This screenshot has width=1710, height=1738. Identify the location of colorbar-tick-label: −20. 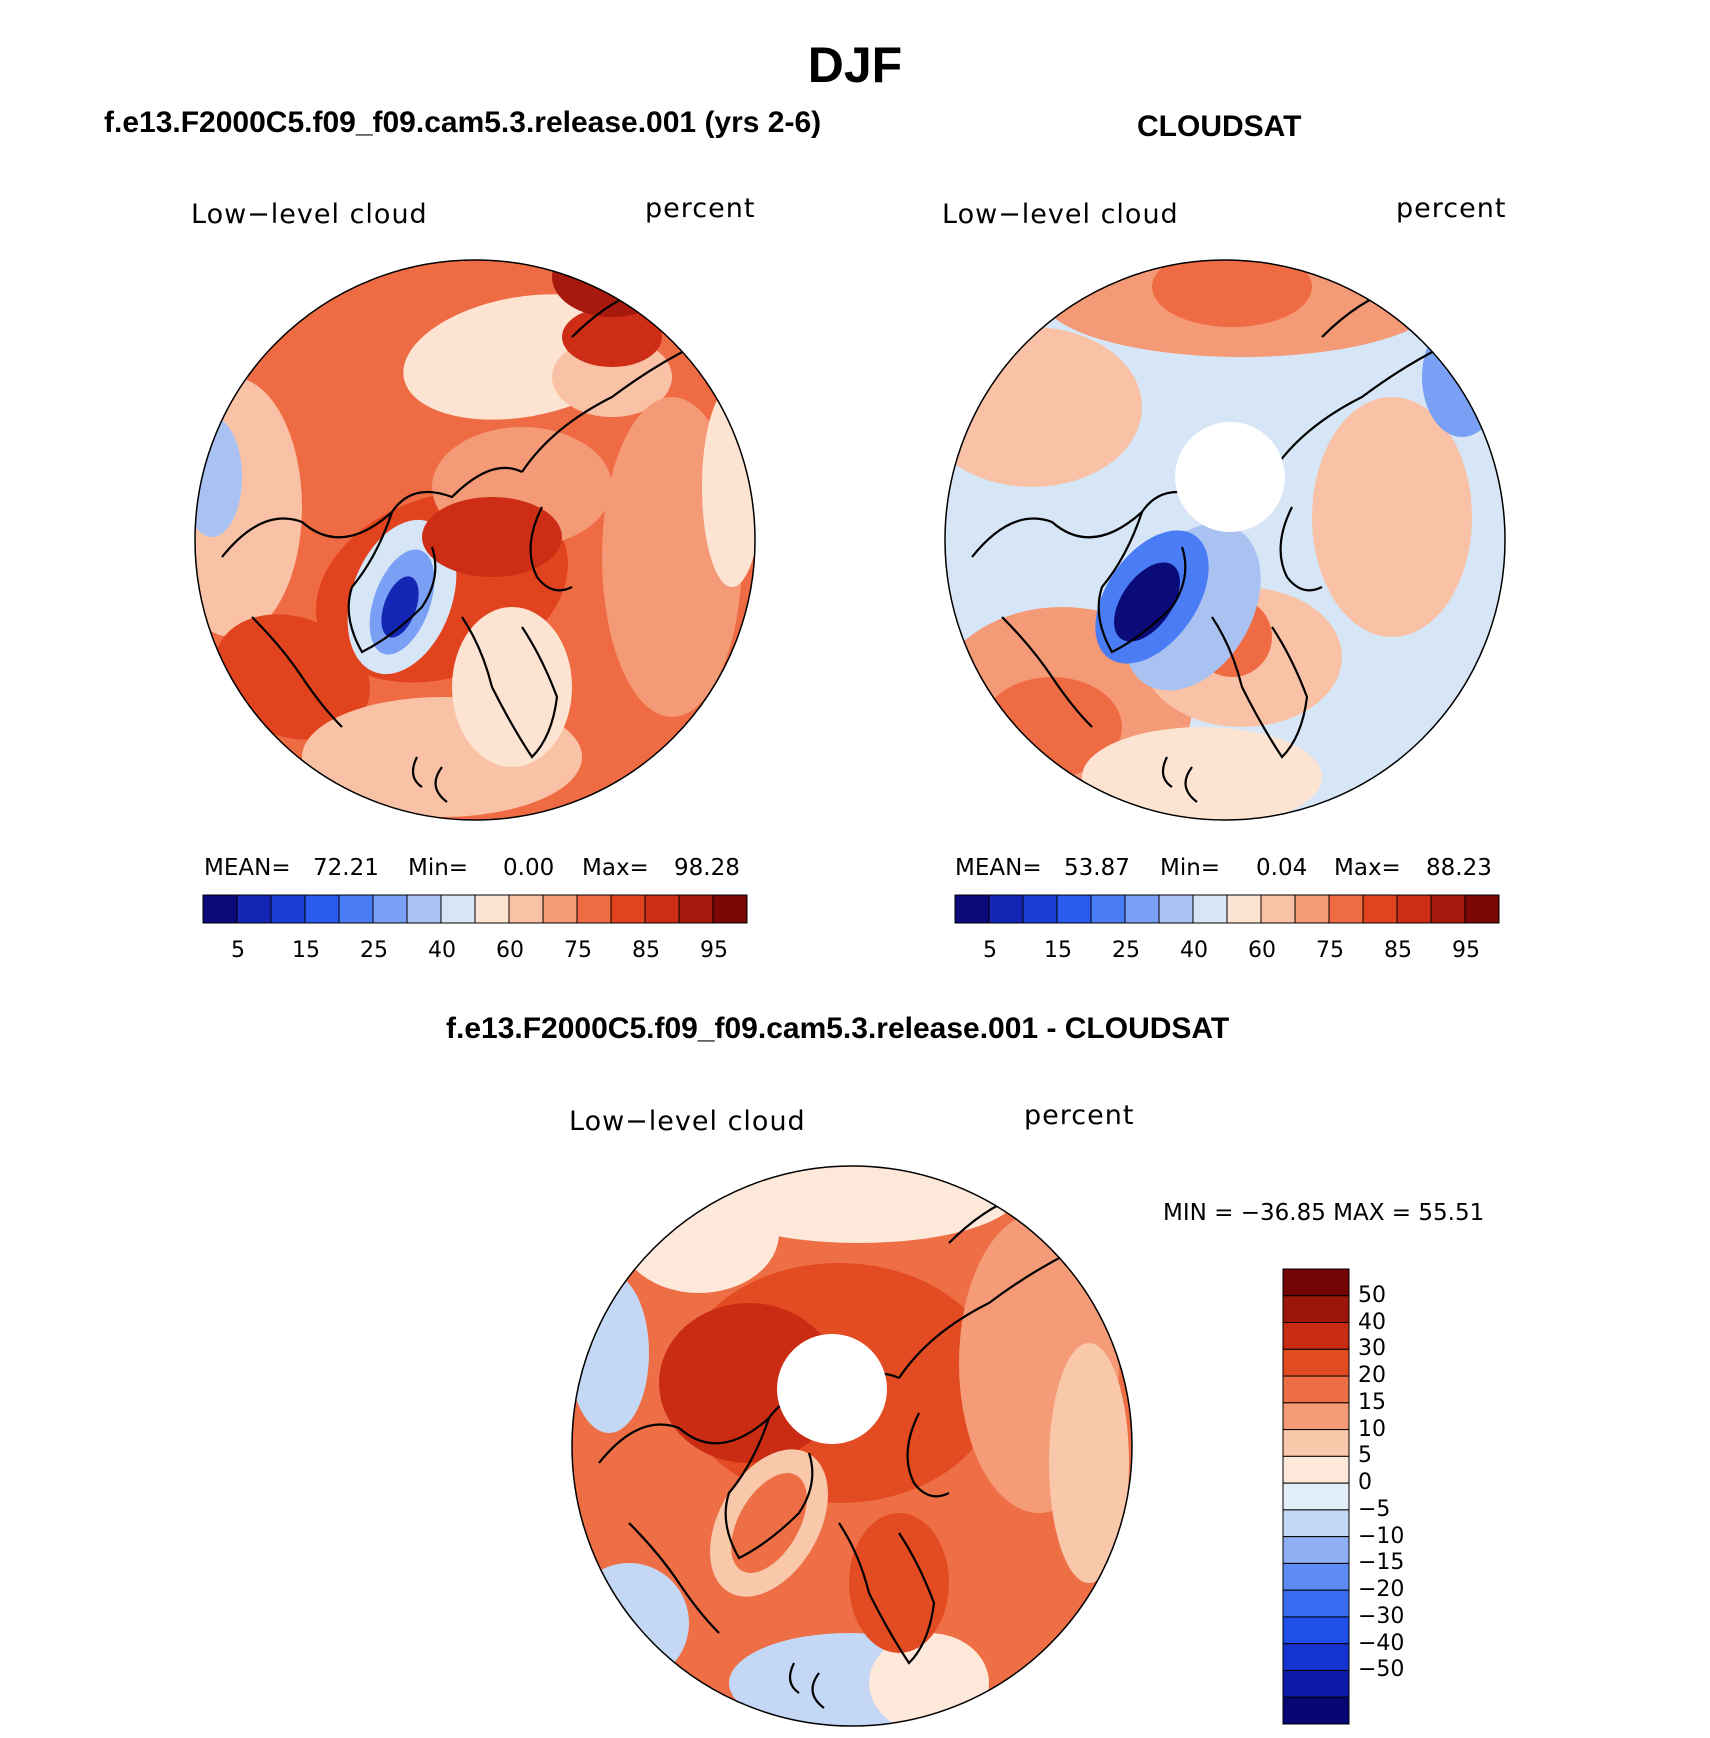
(1381, 1590).